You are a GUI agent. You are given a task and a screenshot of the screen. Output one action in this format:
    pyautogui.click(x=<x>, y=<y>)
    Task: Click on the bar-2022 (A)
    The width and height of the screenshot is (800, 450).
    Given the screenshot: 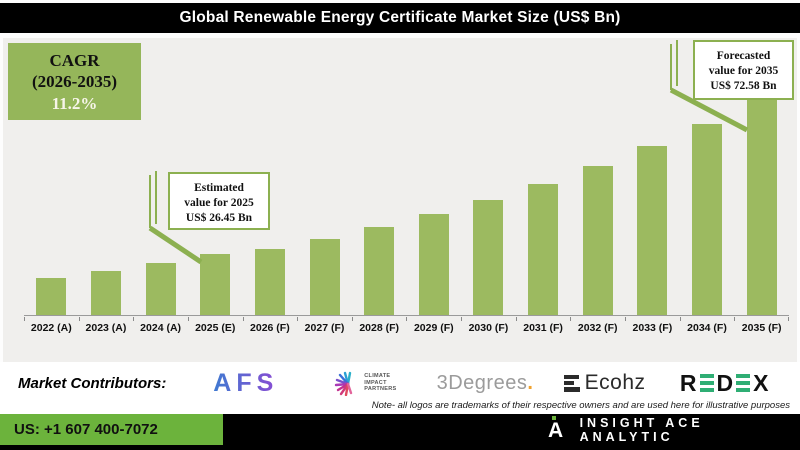 What is the action you would take?
    pyautogui.click(x=51, y=296)
    